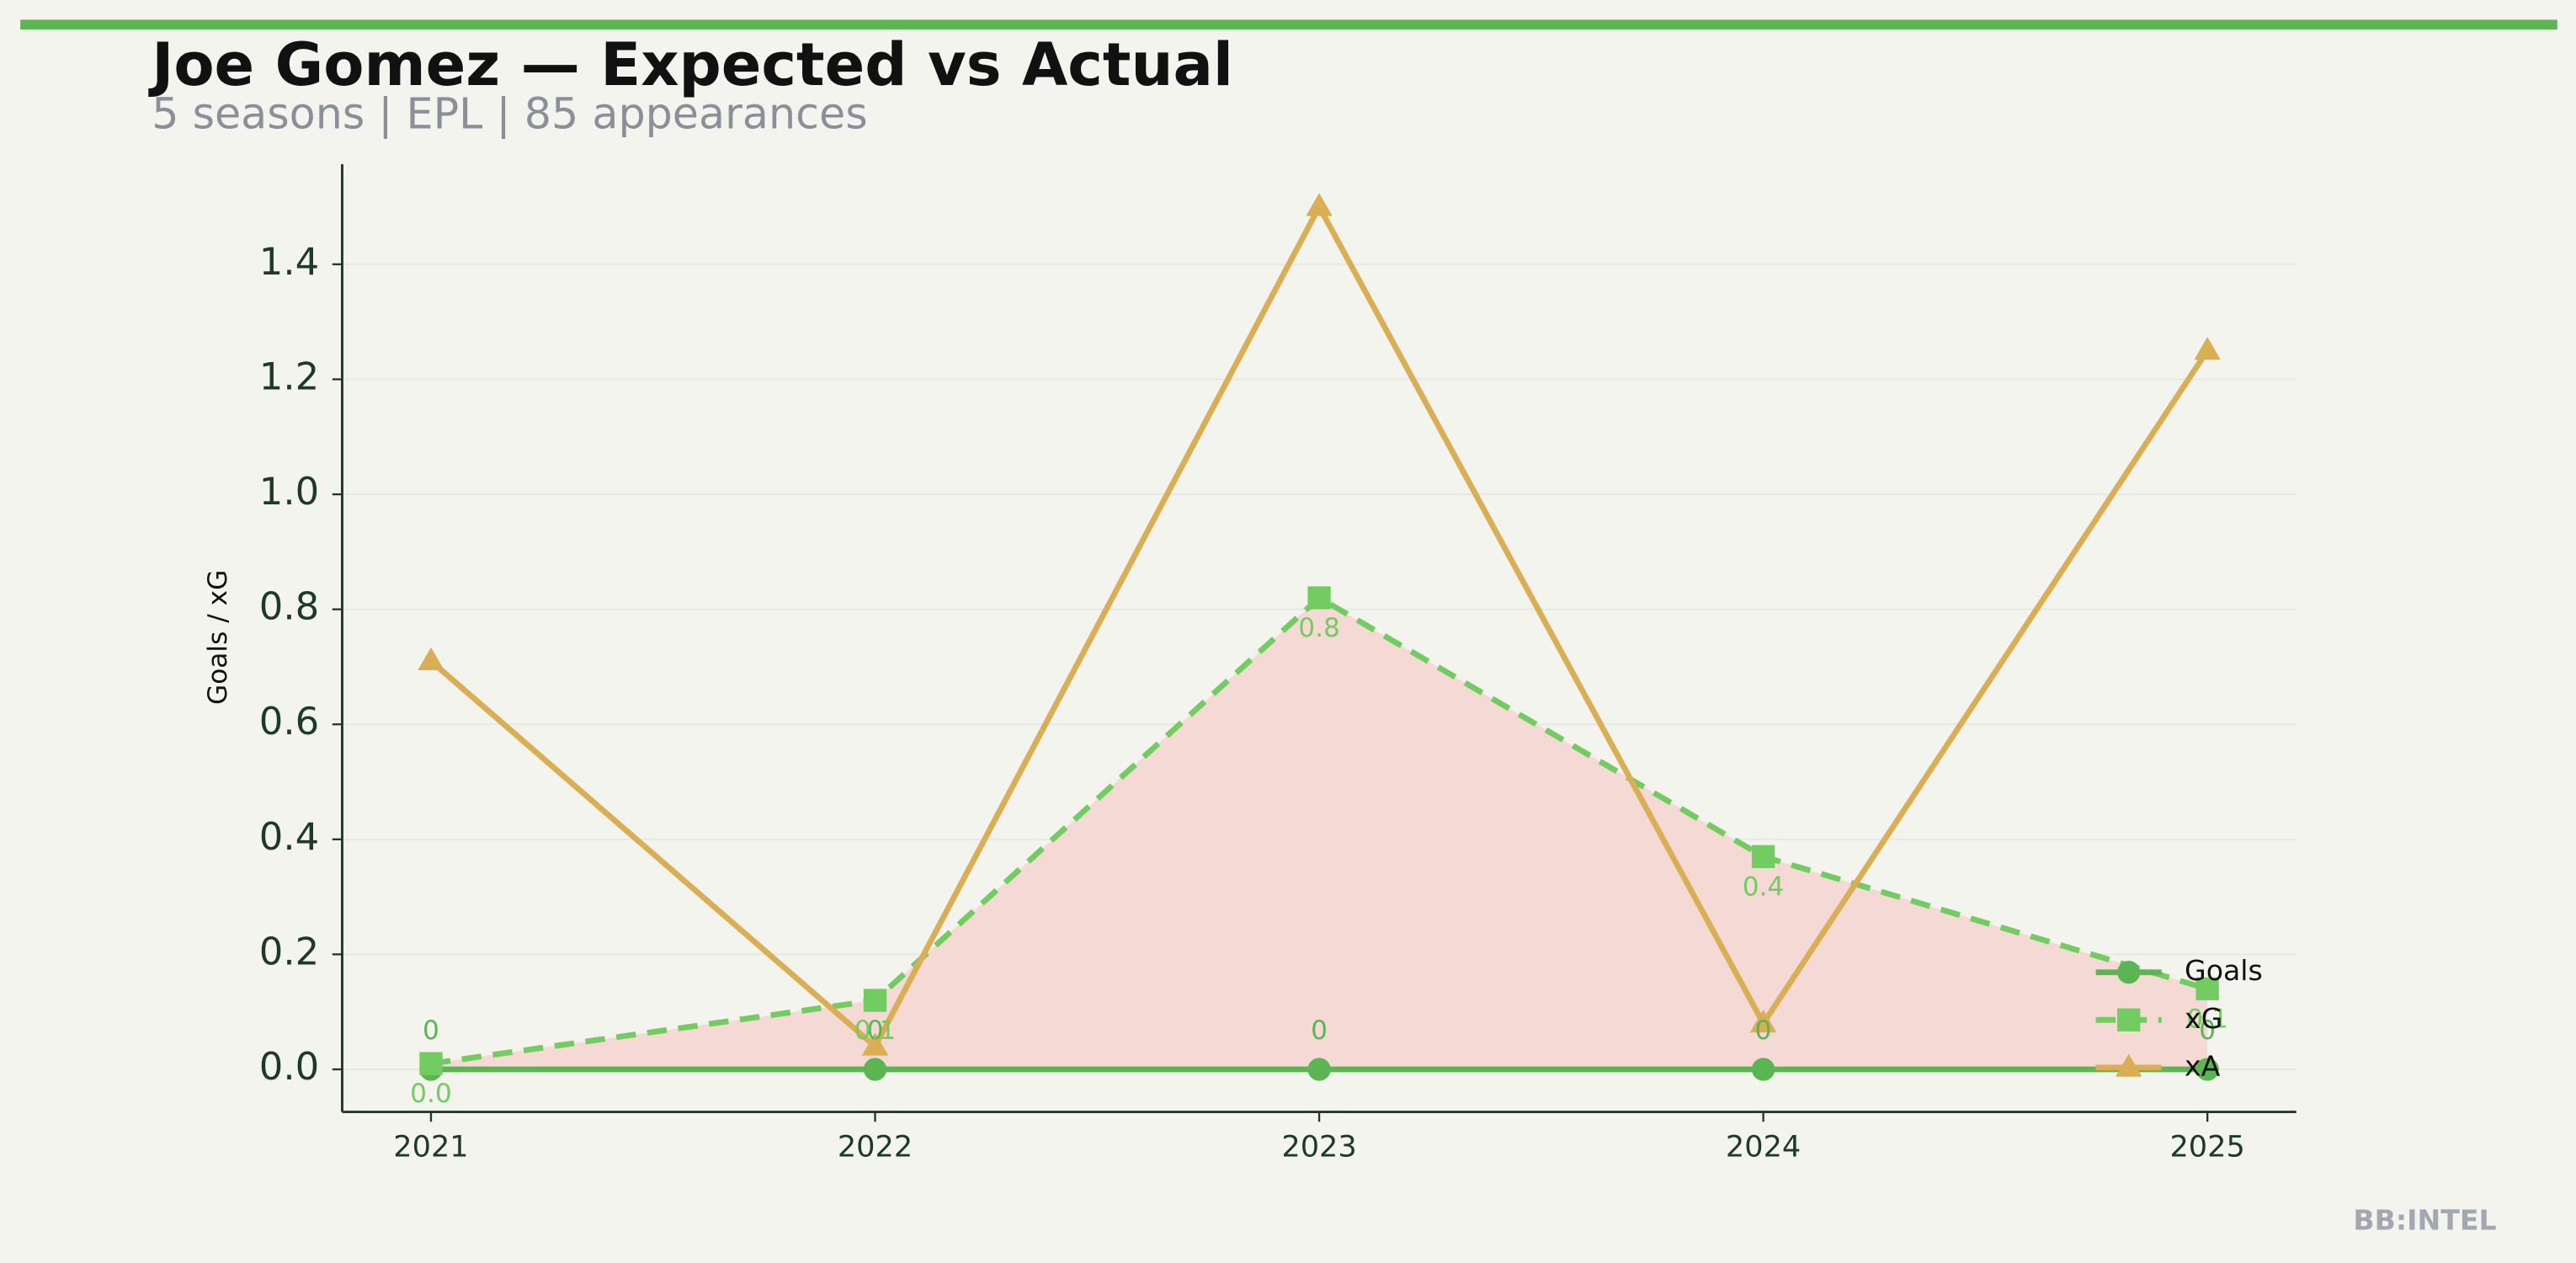 This screenshot has height=1263, width=2576. What do you see at coordinates (218, 637) in the screenshot?
I see `y-axis-label: Goals / xG` at bounding box center [218, 637].